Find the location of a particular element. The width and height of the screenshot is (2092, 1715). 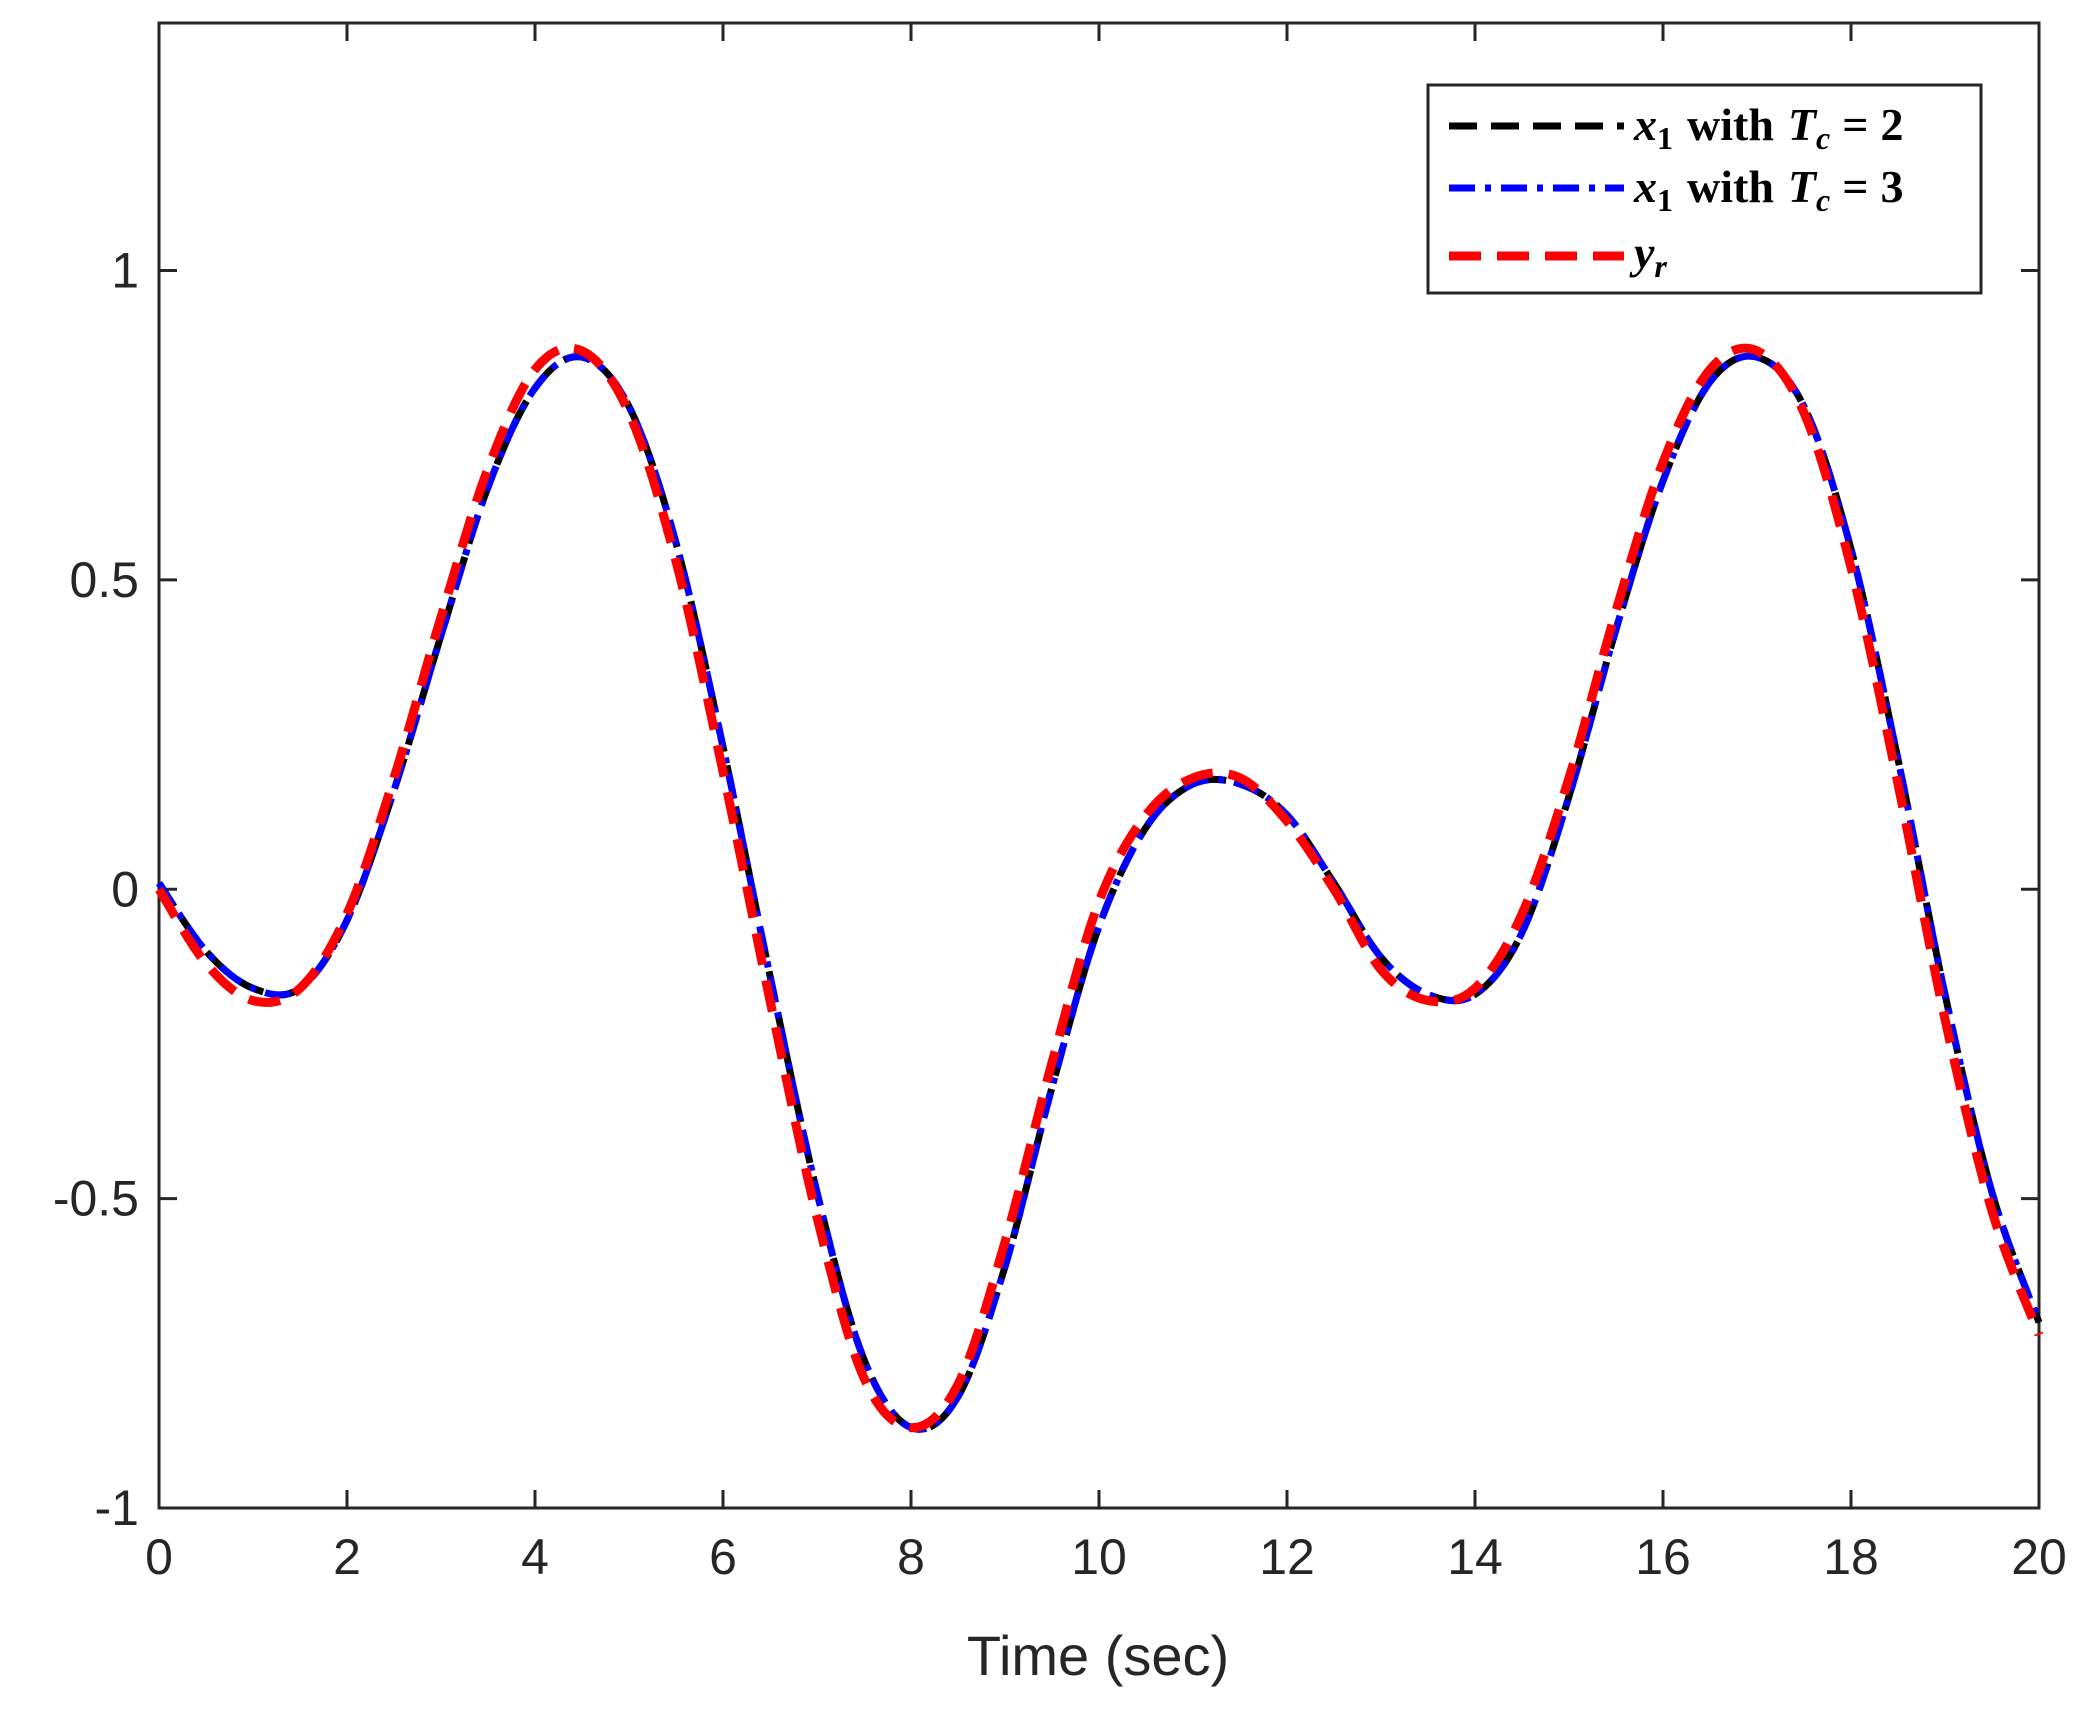

x-tick-label: 18 is located at coordinates (1851, 1557).